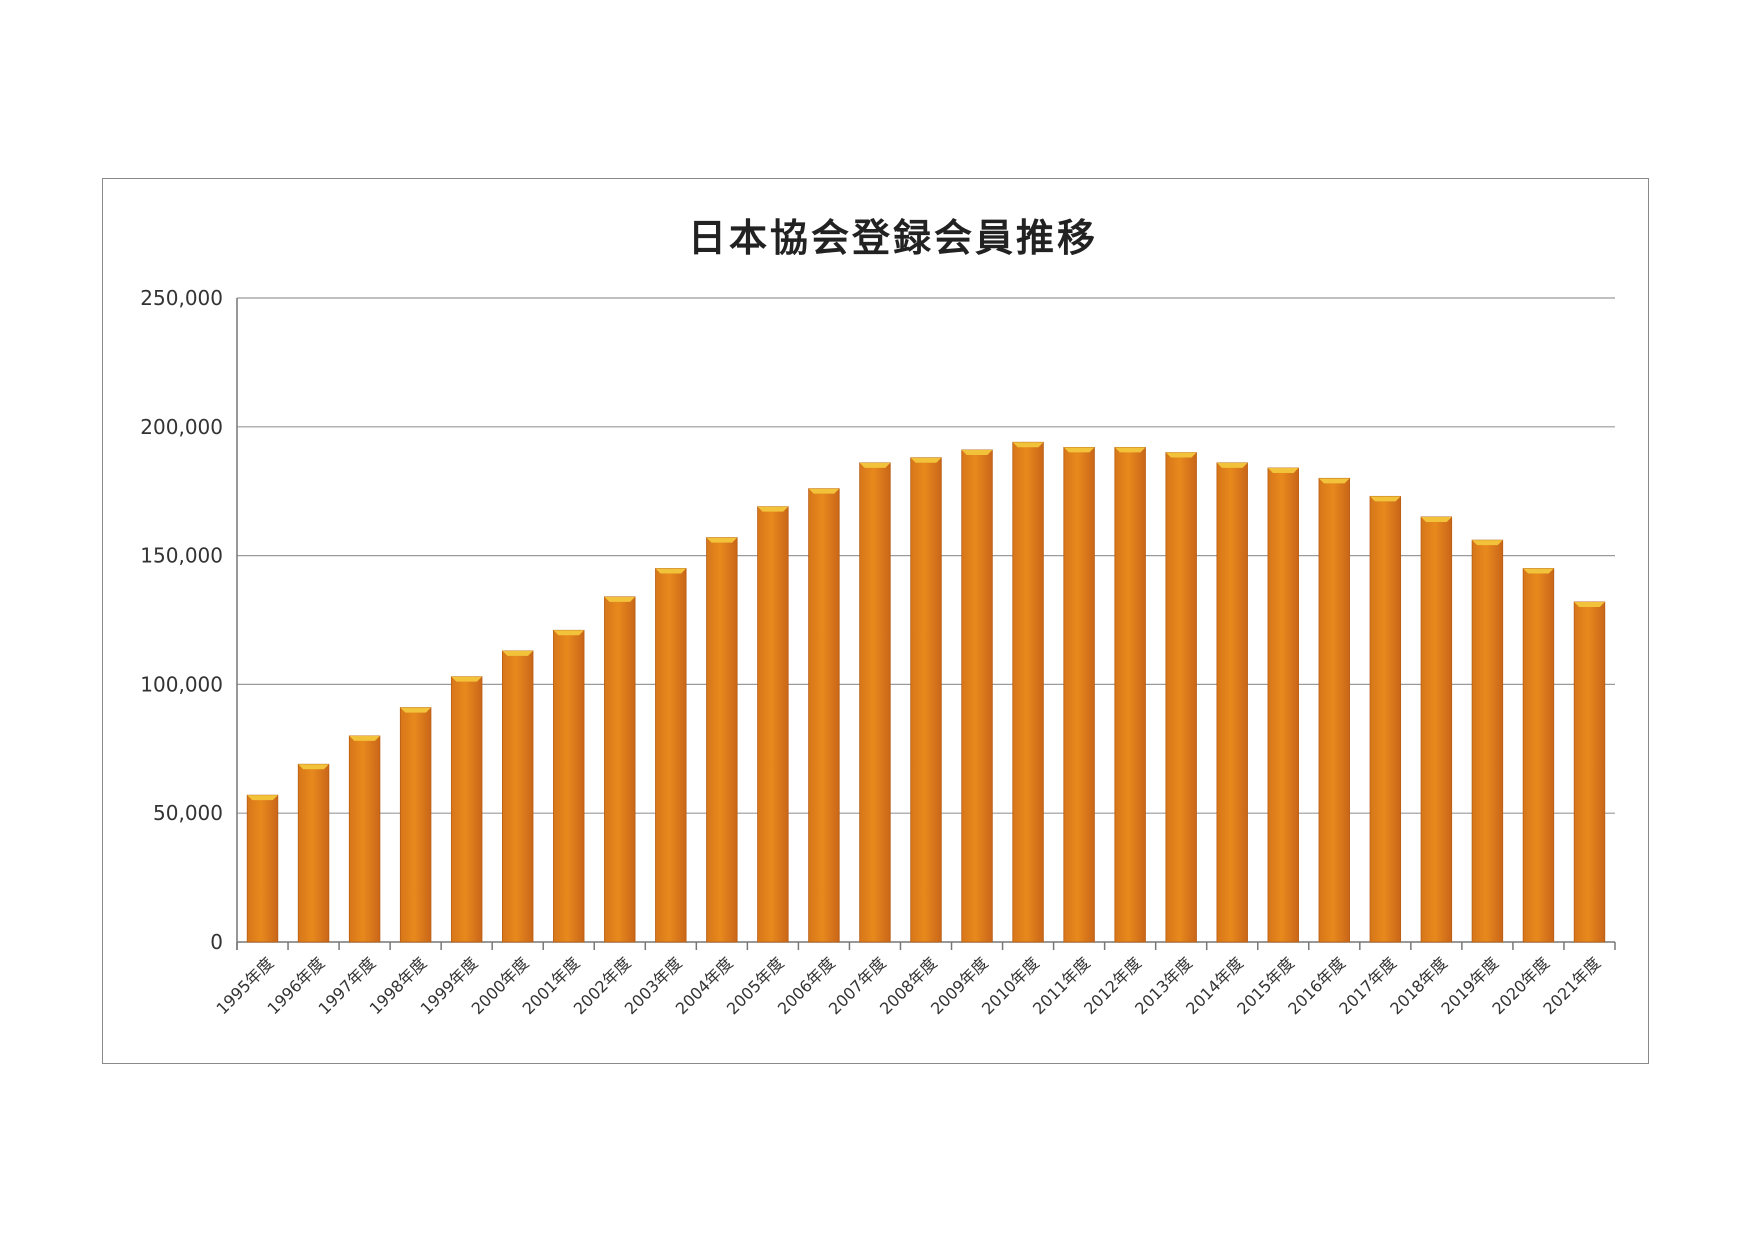  What do you see at coordinates (181, 620) in the screenshot?
I see `y-axis-ticks: 0 50,000 100,000 150,000 200,000 250,000` at bounding box center [181, 620].